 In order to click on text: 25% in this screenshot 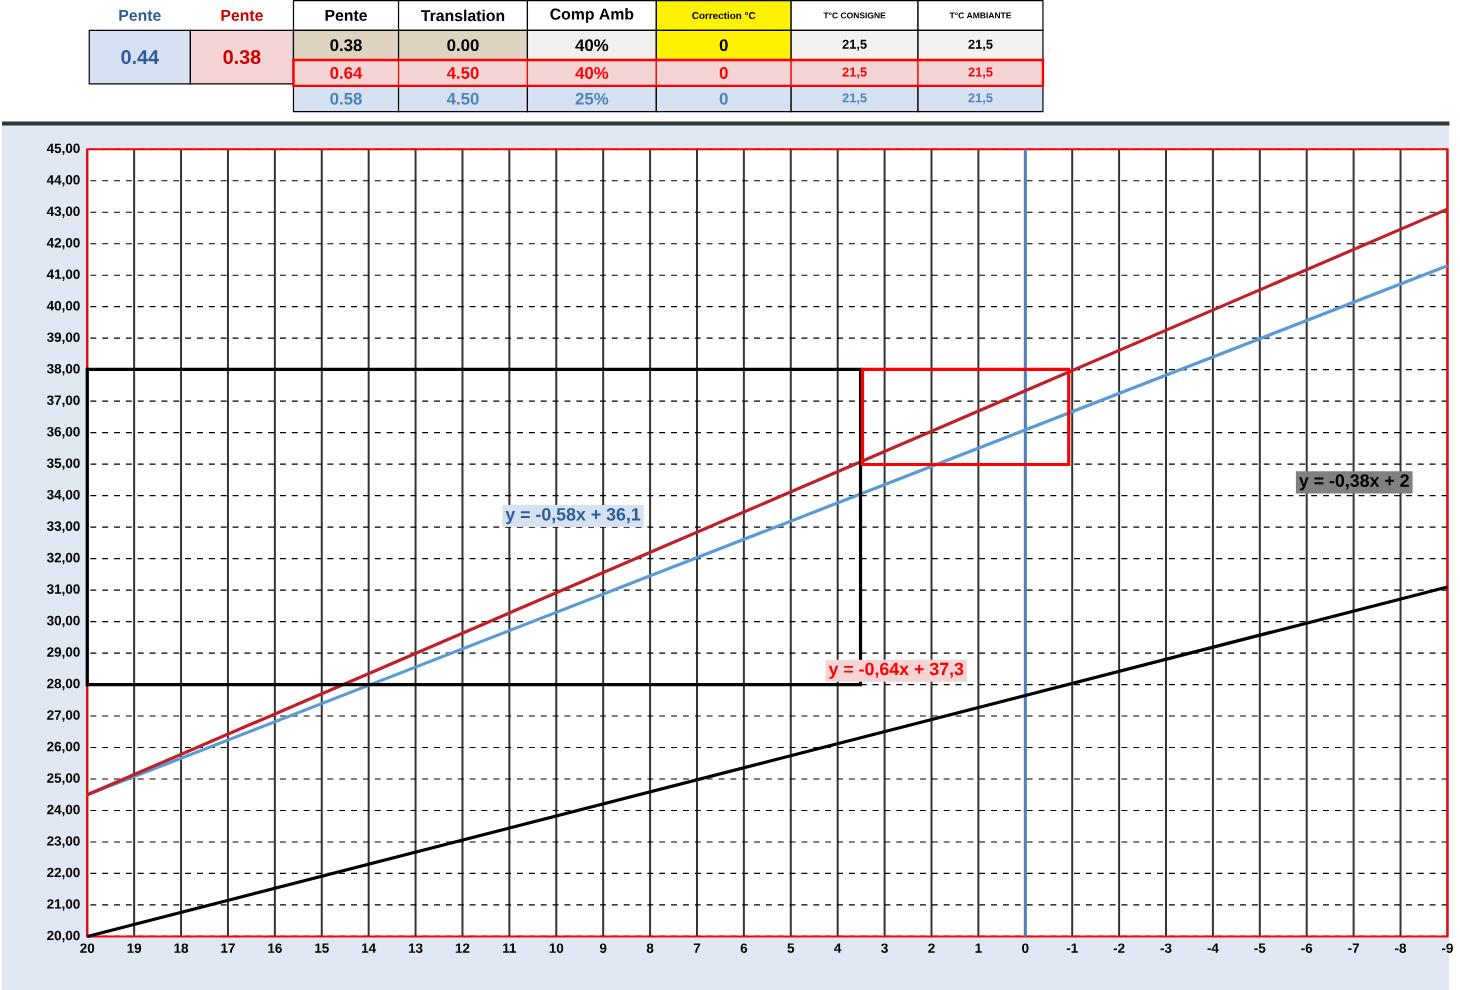, I will do `click(592, 98)`.